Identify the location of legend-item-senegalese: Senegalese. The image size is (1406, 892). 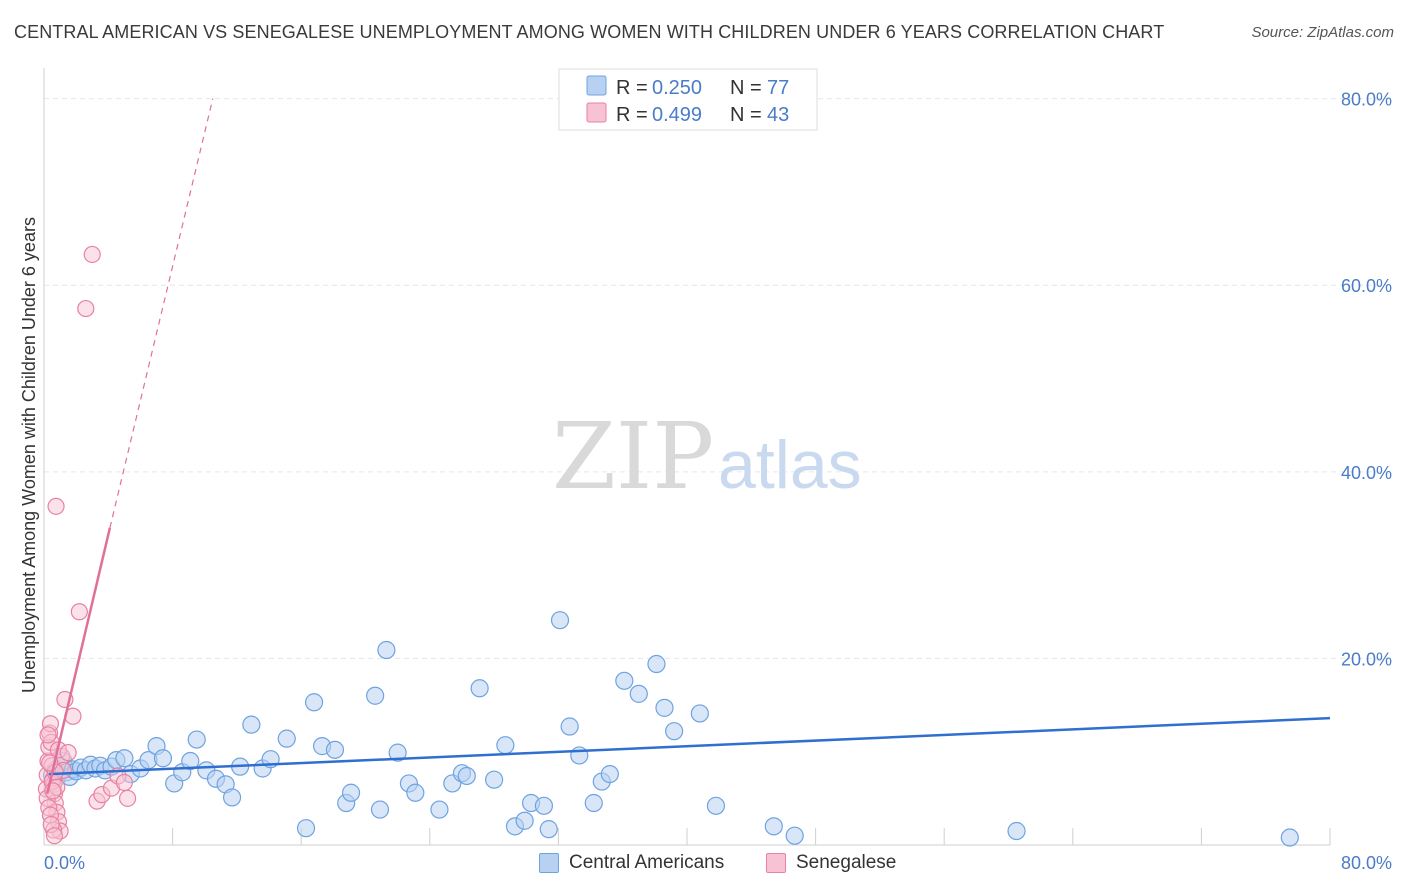
(831, 863).